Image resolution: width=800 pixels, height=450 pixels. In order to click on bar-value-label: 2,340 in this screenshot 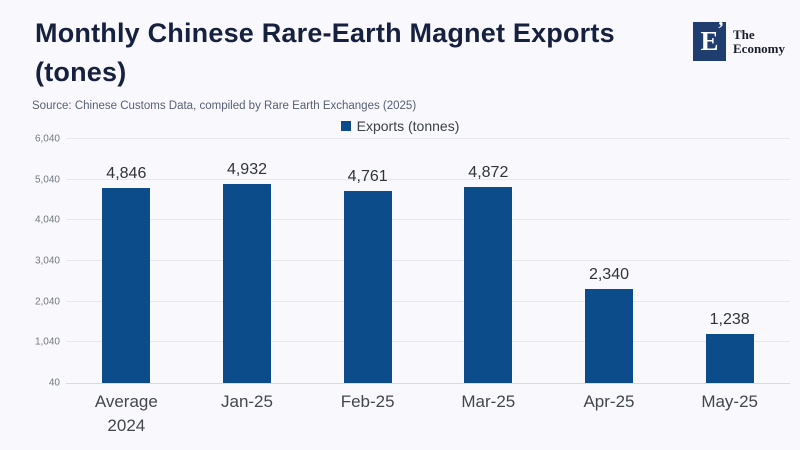, I will do `click(609, 275)`.